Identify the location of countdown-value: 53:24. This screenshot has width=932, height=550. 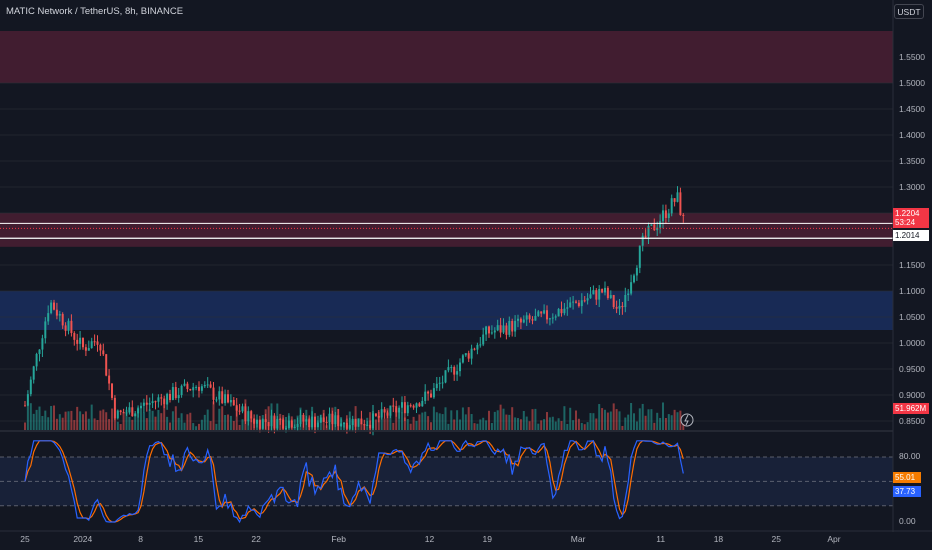
(905, 222).